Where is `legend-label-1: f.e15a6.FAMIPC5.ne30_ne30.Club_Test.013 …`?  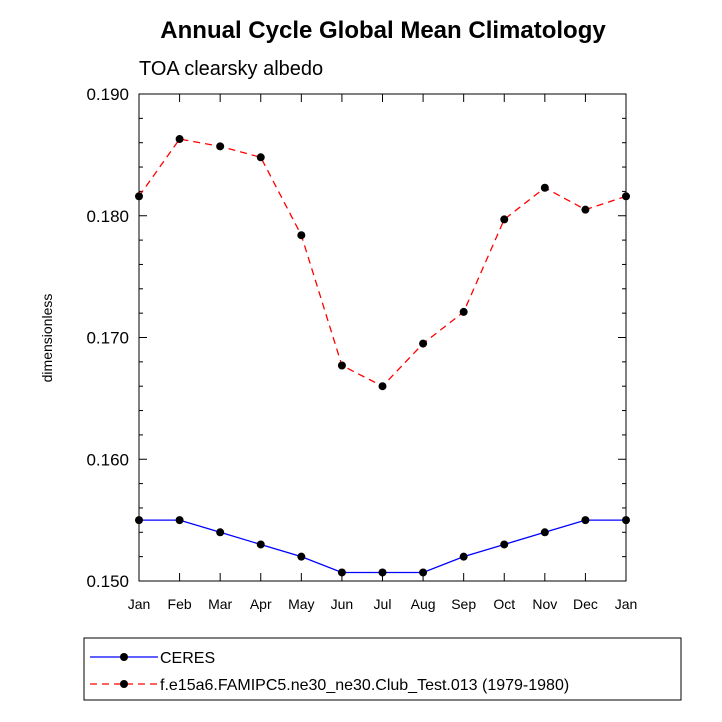 legend-label-1: f.e15a6.FAMIPC5.ne30_ne30.Club_Test.013 … is located at coordinates (364, 685).